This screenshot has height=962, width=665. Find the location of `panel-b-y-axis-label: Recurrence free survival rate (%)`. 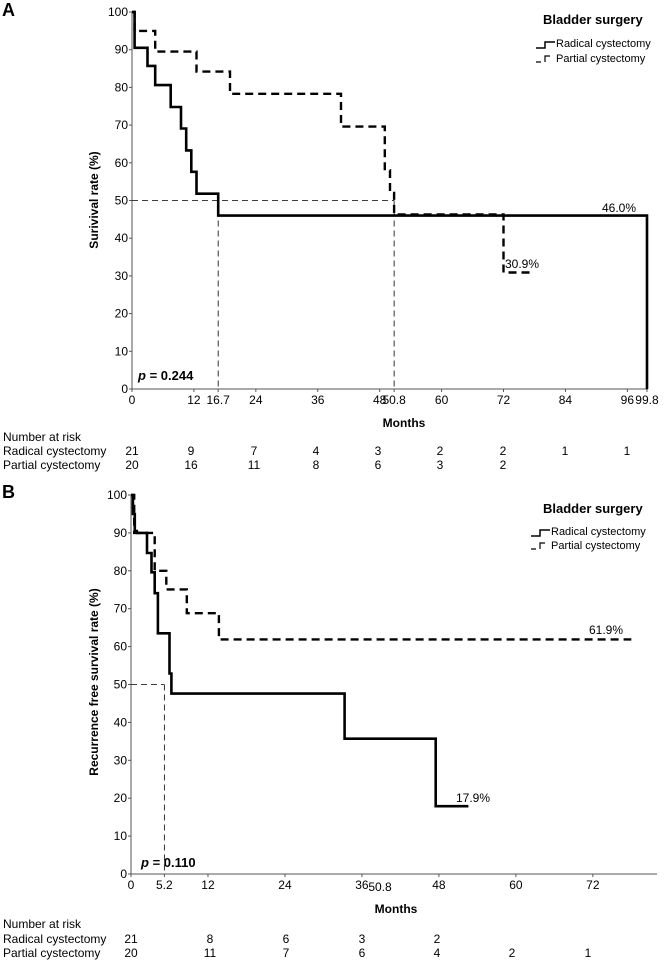

panel-b-y-axis-label: Recurrence free survival rate (%) is located at coordinates (94, 681).